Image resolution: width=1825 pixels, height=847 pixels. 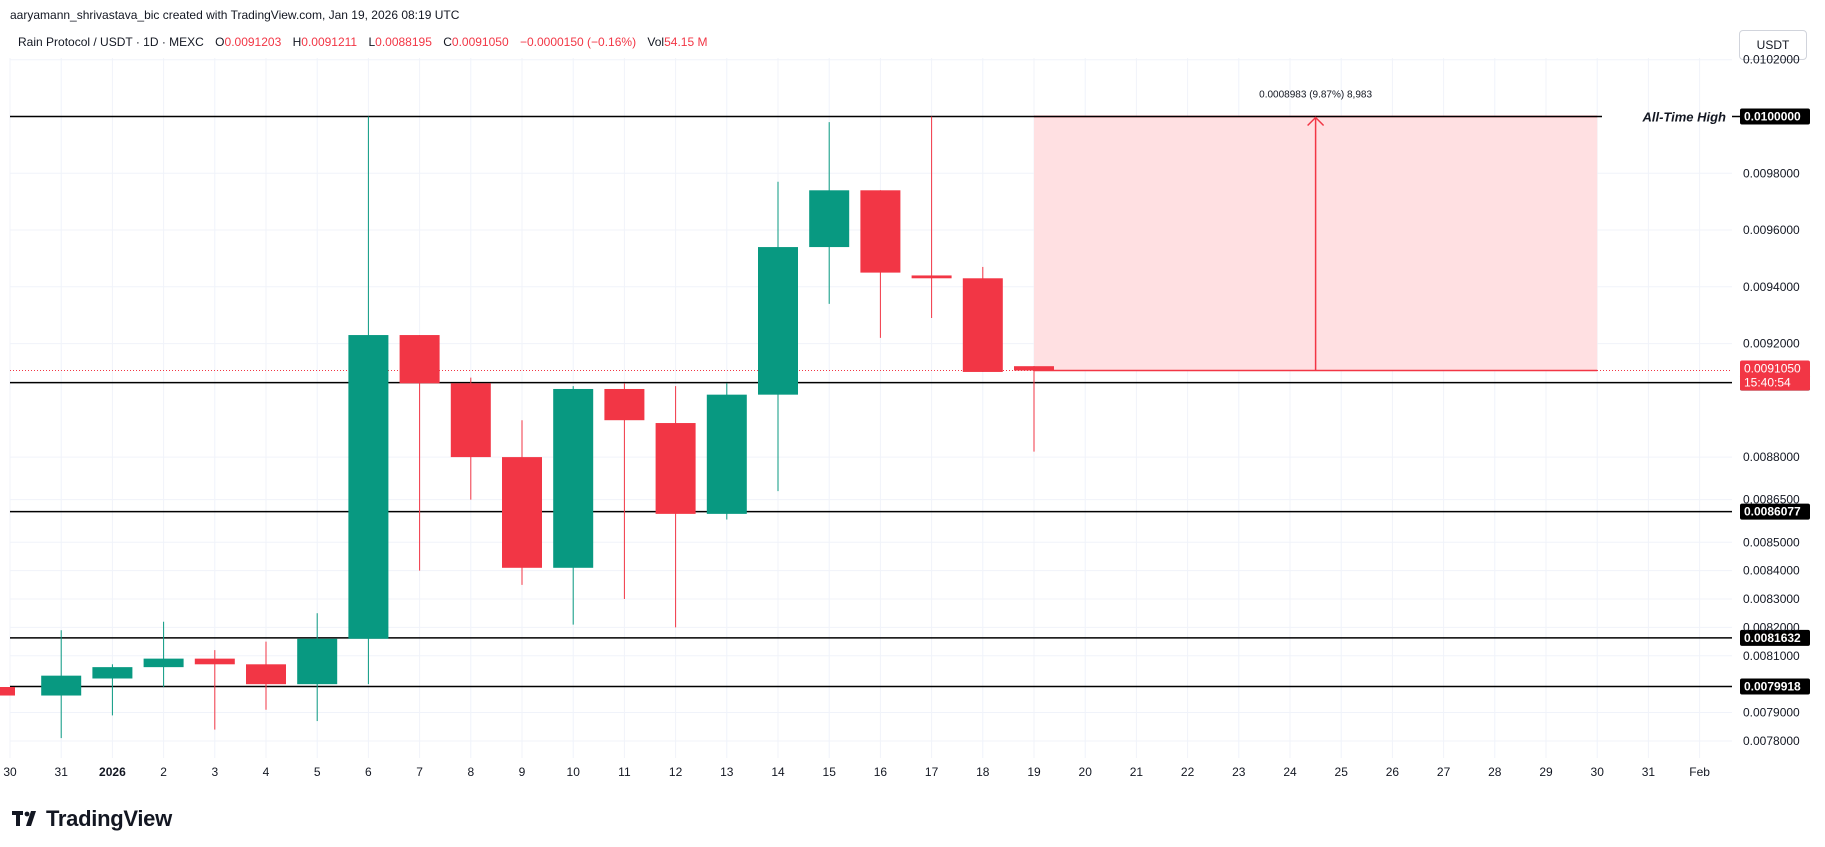 What do you see at coordinates (1771, 344) in the screenshot?
I see `y-tick-label: 0.0092000` at bounding box center [1771, 344].